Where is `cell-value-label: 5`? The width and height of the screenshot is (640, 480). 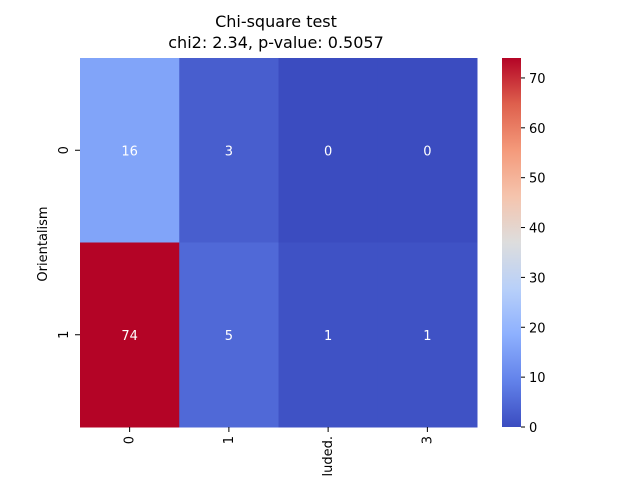
cell-value-label: 5 is located at coordinates (229, 336).